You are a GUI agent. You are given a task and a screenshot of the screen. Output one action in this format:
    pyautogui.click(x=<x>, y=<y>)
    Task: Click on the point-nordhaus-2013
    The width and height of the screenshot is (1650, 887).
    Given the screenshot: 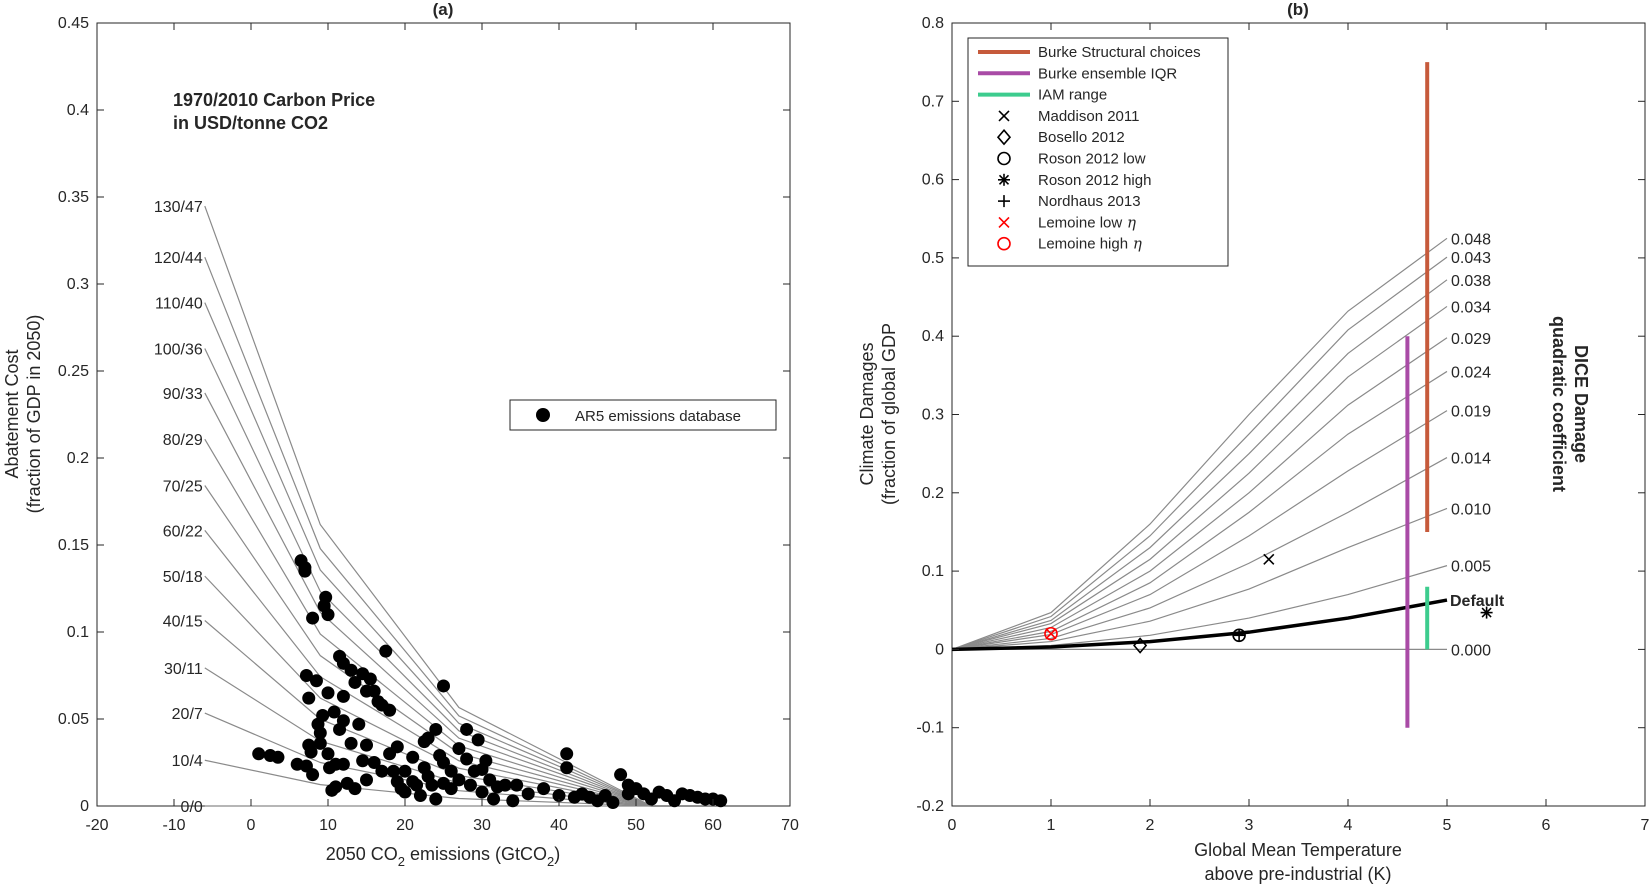 What is the action you would take?
    pyautogui.click(x=1239, y=635)
    